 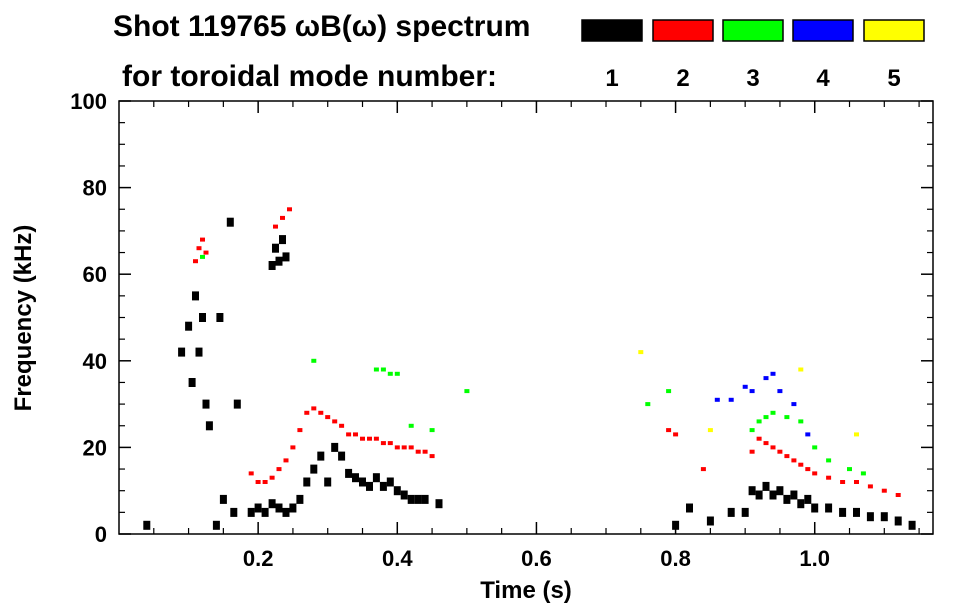 What do you see at coordinates (23, 318) in the screenshot?
I see `y-axis-label: Frequency (kHz)` at bounding box center [23, 318].